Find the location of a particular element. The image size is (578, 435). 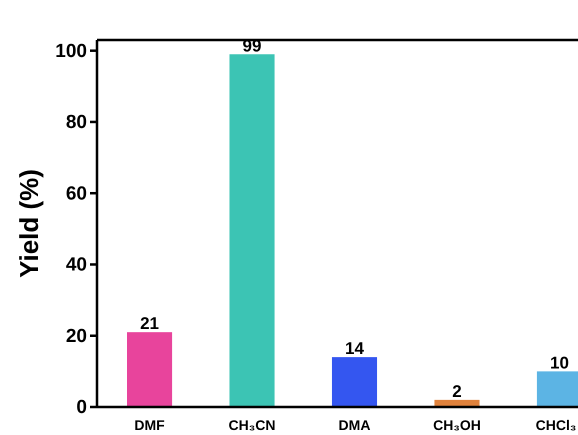

data-label: 14 is located at coordinates (354, 348).